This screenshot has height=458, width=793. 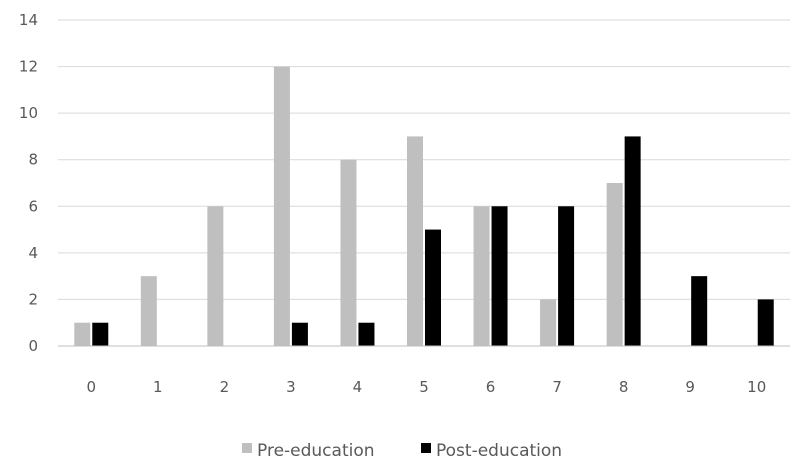 I want to click on legend-label: Pre-education, so click(x=316, y=449).